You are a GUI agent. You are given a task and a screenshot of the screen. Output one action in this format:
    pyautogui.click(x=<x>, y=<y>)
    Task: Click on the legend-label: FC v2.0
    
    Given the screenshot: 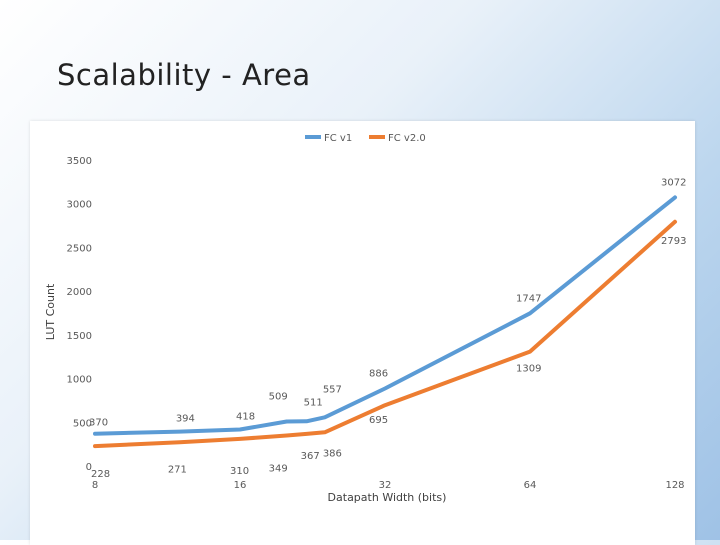 What is the action you would take?
    pyautogui.click(x=407, y=138)
    